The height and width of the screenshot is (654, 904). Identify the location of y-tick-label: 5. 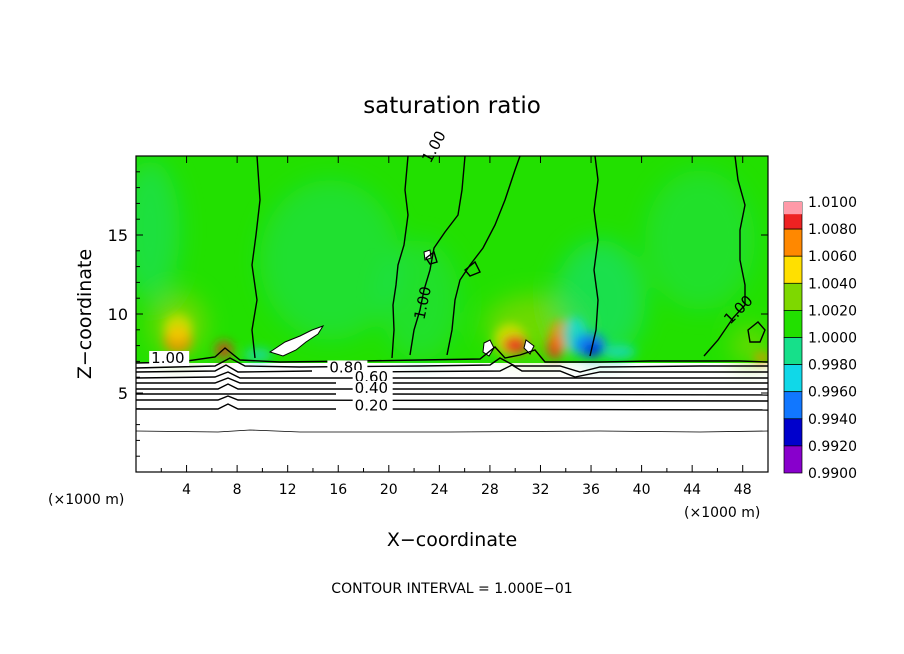
(123, 393).